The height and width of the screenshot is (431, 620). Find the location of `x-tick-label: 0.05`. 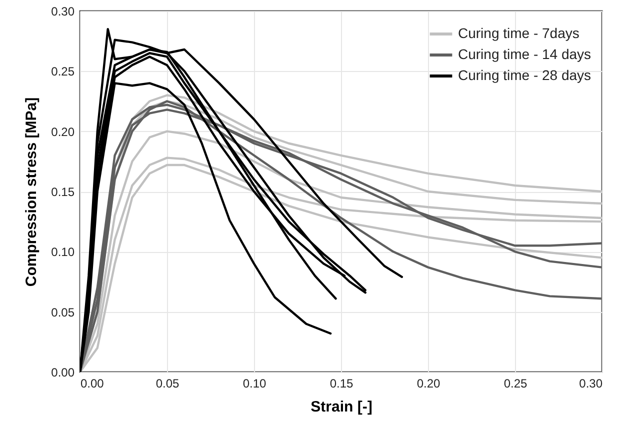

x-tick-label: 0.05 is located at coordinates (168, 383).